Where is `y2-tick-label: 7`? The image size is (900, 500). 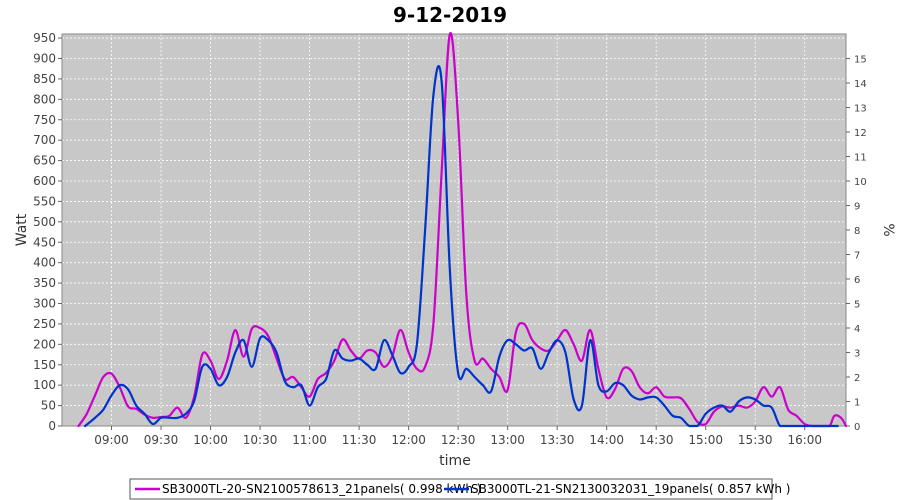
y2-tick-label: 7 is located at coordinates (857, 256).